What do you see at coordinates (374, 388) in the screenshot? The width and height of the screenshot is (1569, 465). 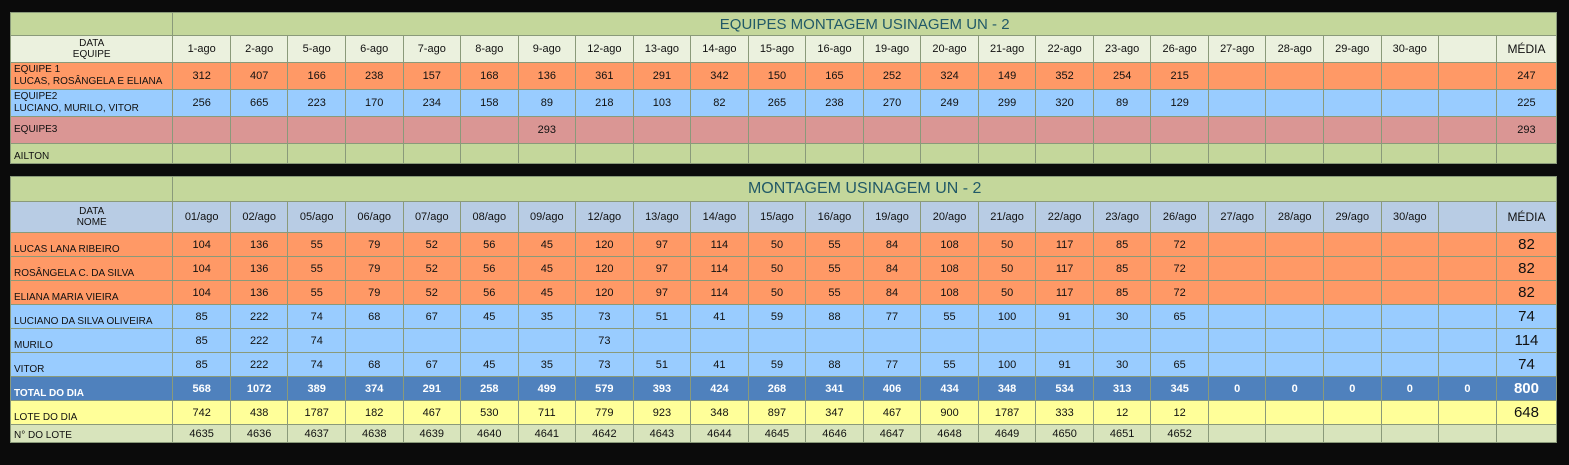 I see `value-cell: 374` at bounding box center [374, 388].